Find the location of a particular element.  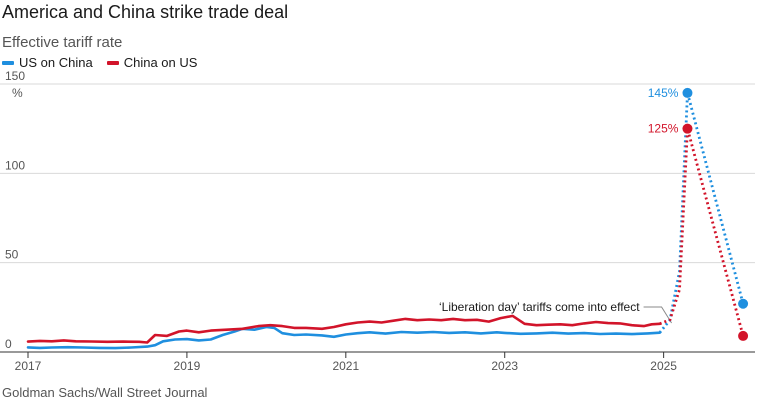

x-tick-label-2017: 2017 is located at coordinates (28, 366).